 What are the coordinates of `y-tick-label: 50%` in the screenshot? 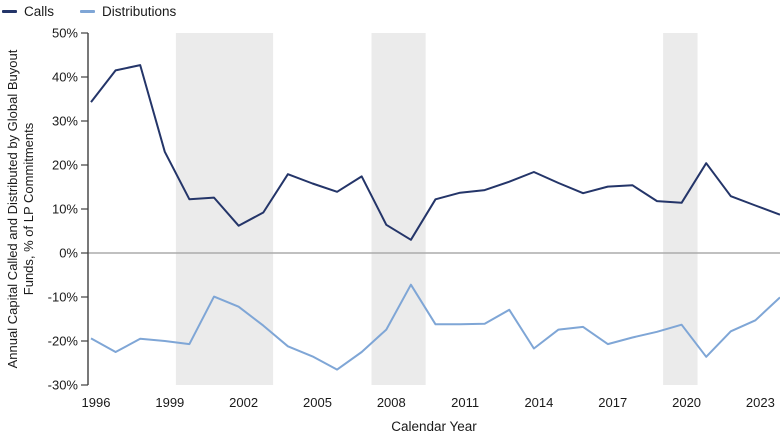 It's located at (65, 33).